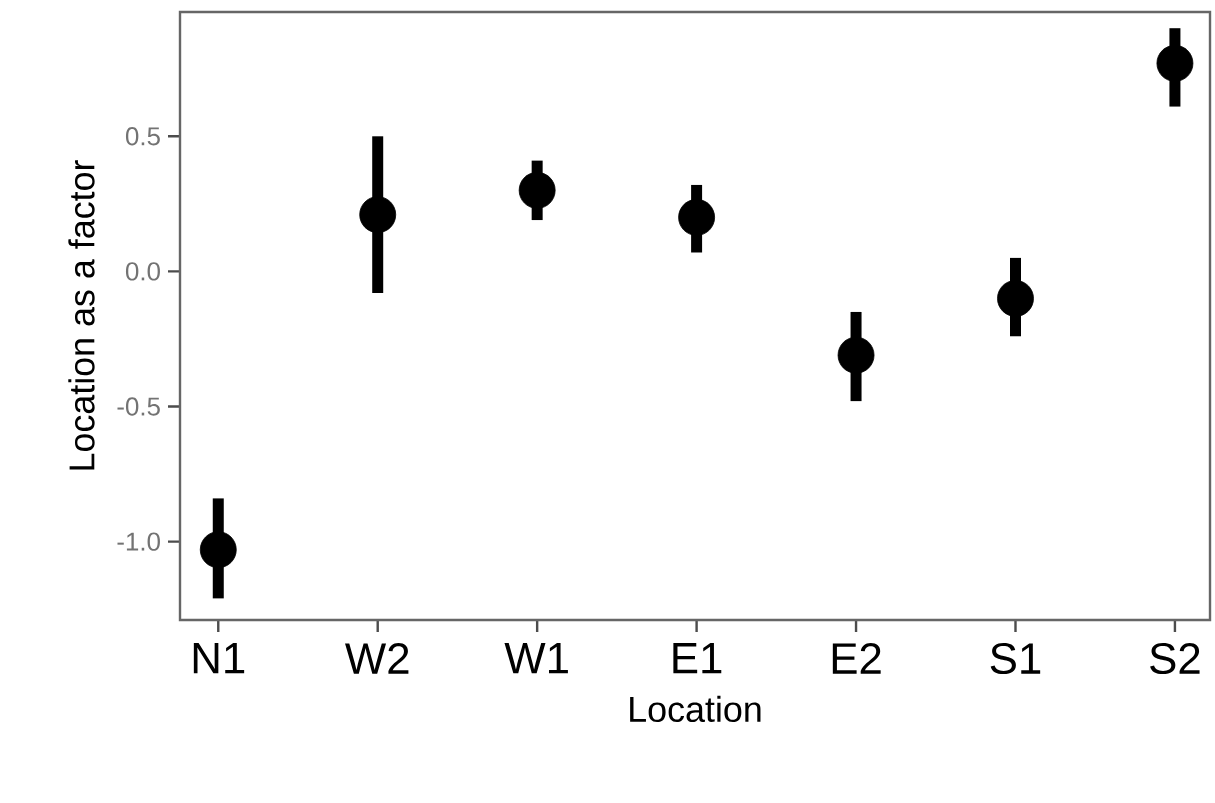  Describe the element at coordinates (1015, 659) in the screenshot. I see `x-tick-label: S1` at that location.